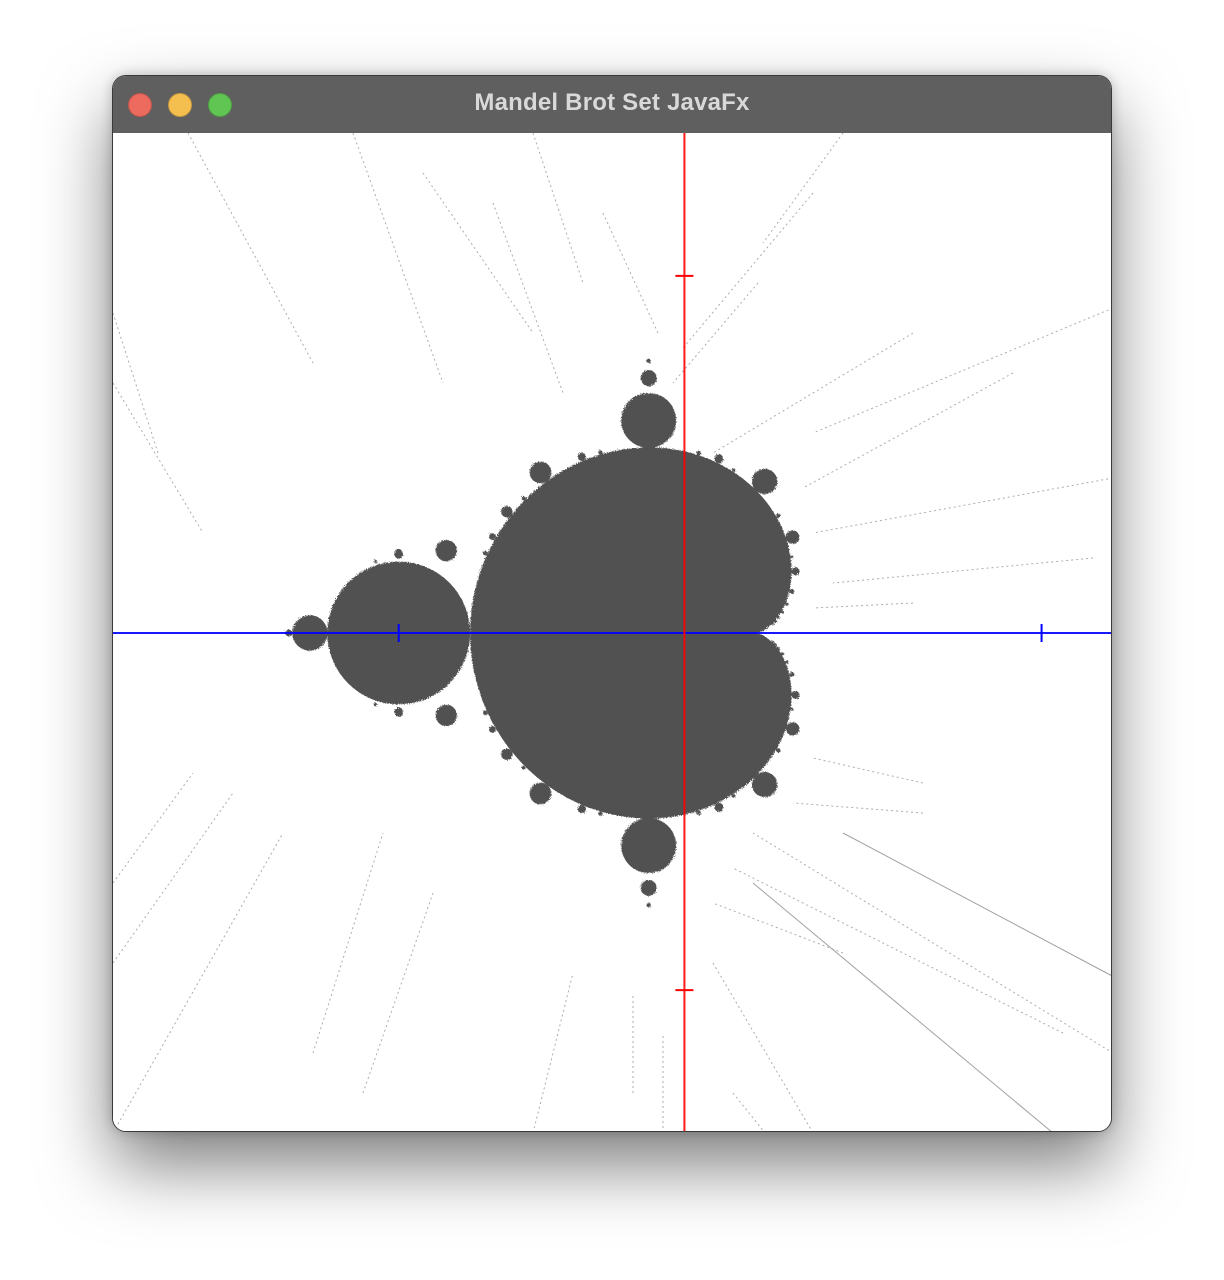  I want to click on zoom-icon, so click(220, 105).